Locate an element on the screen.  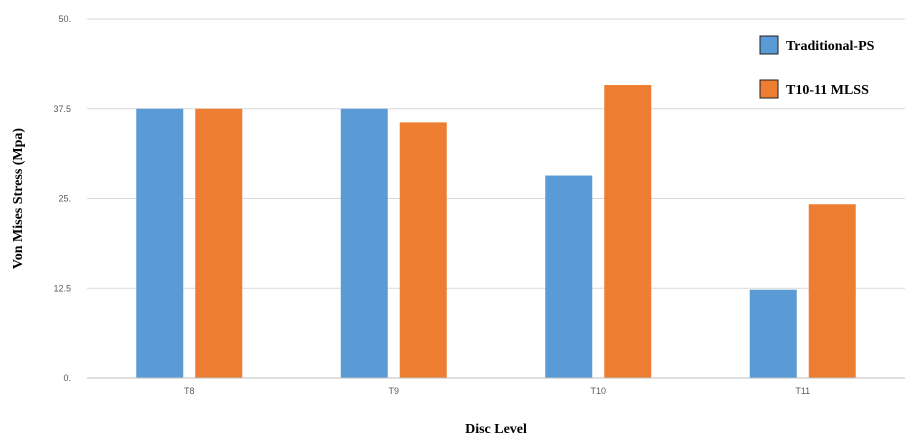
y-tick-label: 25. is located at coordinates (64, 199).